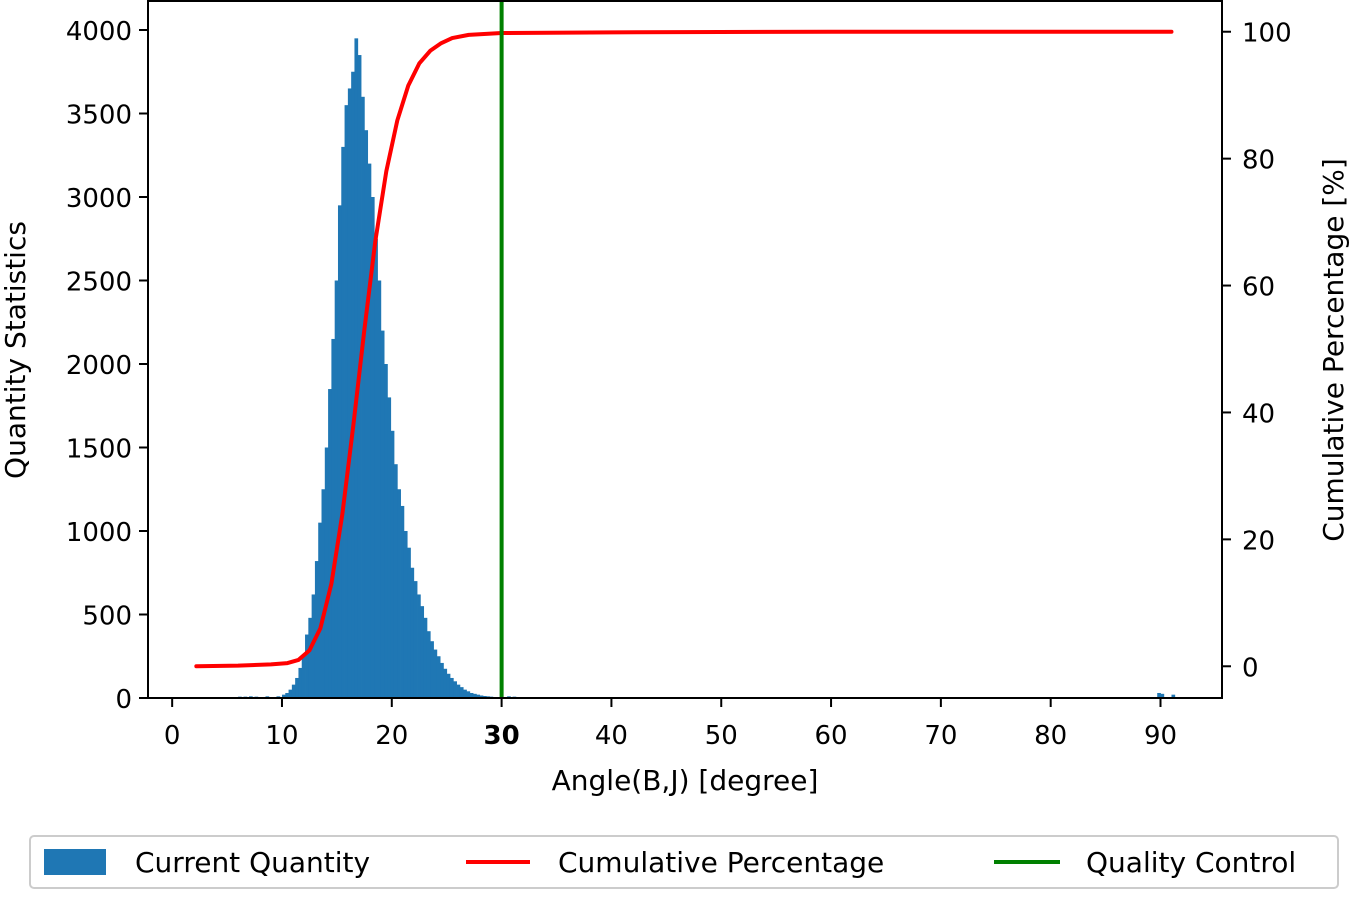  I want to click on x-axis-label: Angle(B,J) [degree], so click(685, 780).